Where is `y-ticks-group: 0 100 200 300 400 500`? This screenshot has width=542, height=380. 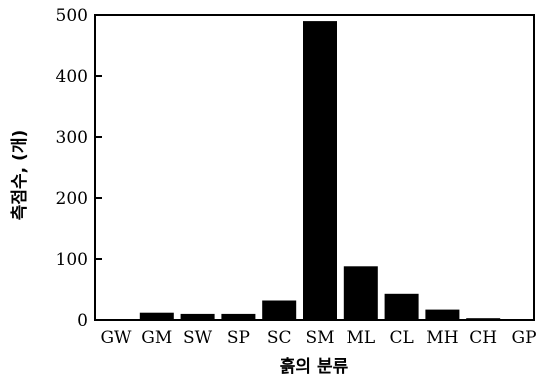
y-ticks-group: 0 100 200 300 400 500 is located at coordinates (79, 168).